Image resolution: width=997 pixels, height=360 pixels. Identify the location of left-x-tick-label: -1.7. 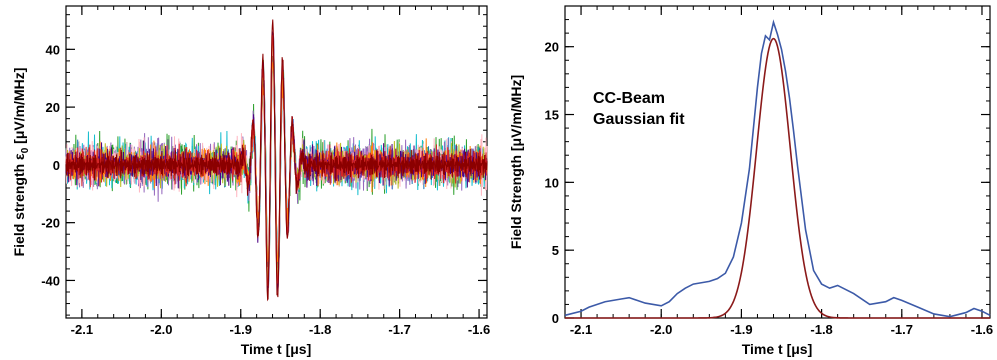
(399, 329).